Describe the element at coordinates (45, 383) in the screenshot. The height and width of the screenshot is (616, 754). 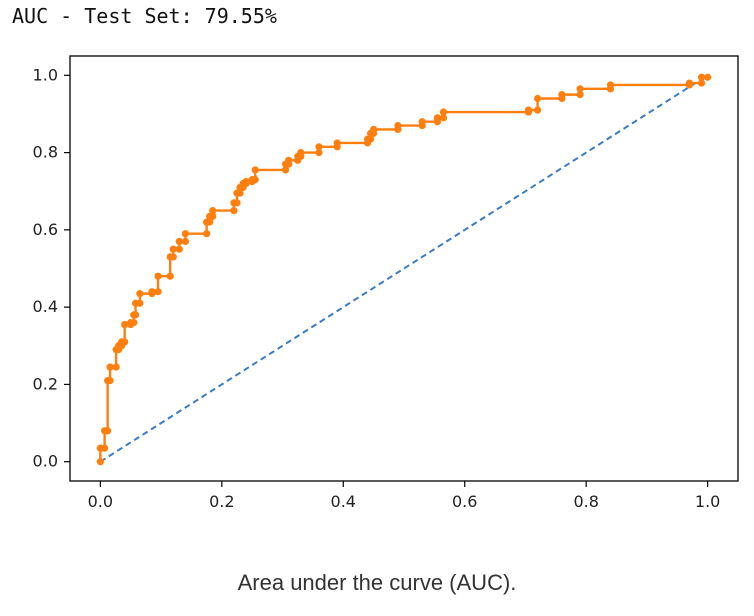
I see `y-tick-label: 0.2` at that location.